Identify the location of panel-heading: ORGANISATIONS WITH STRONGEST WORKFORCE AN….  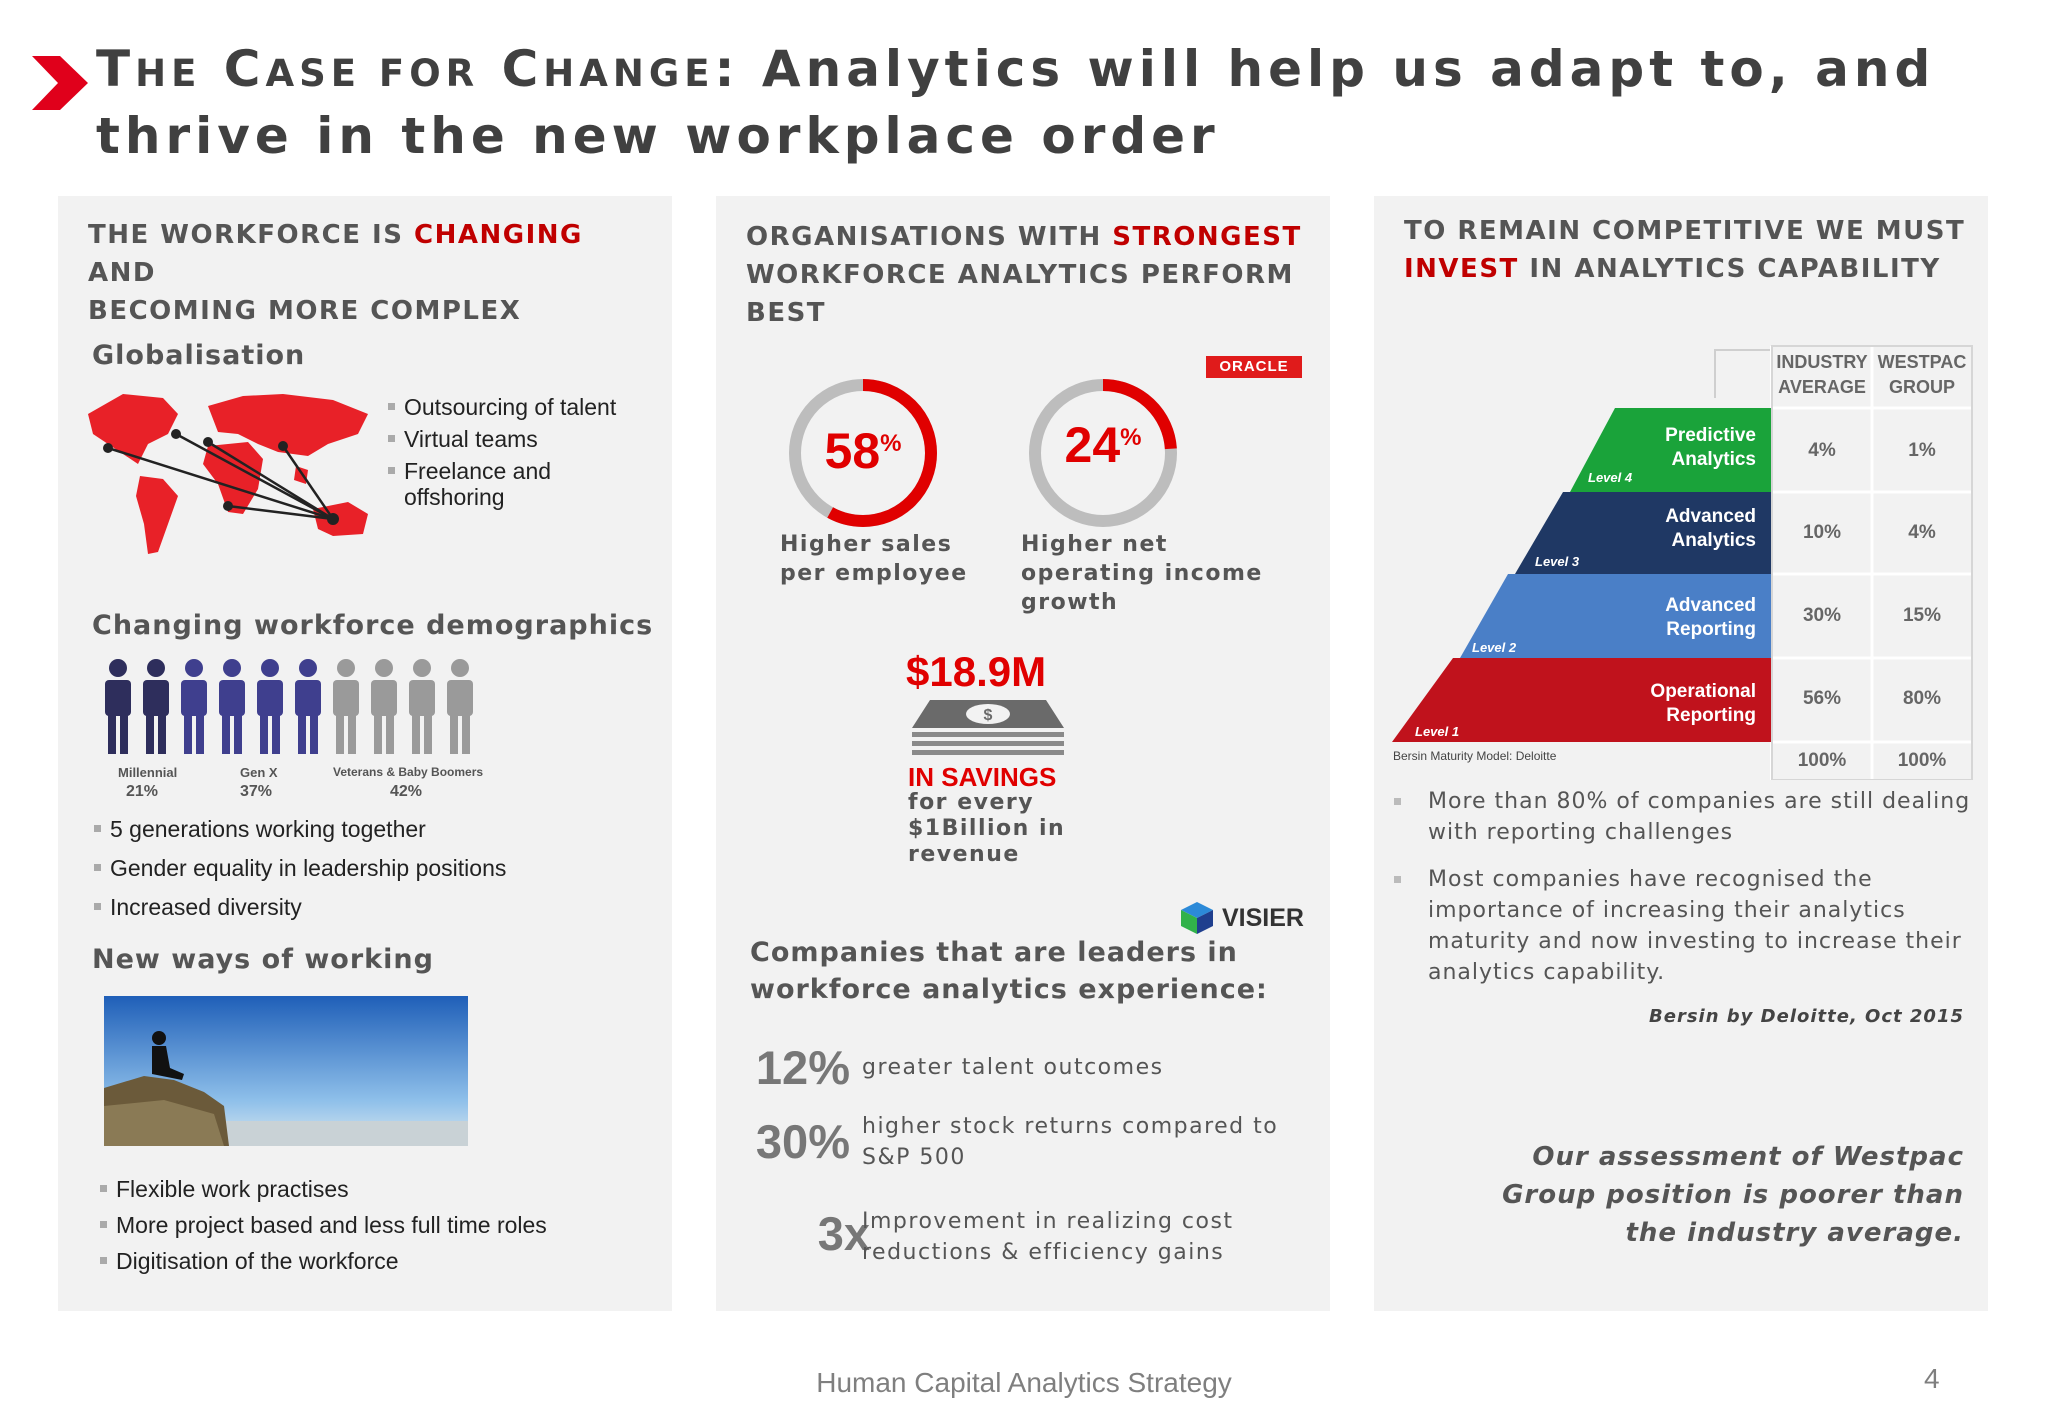
(1024, 275).